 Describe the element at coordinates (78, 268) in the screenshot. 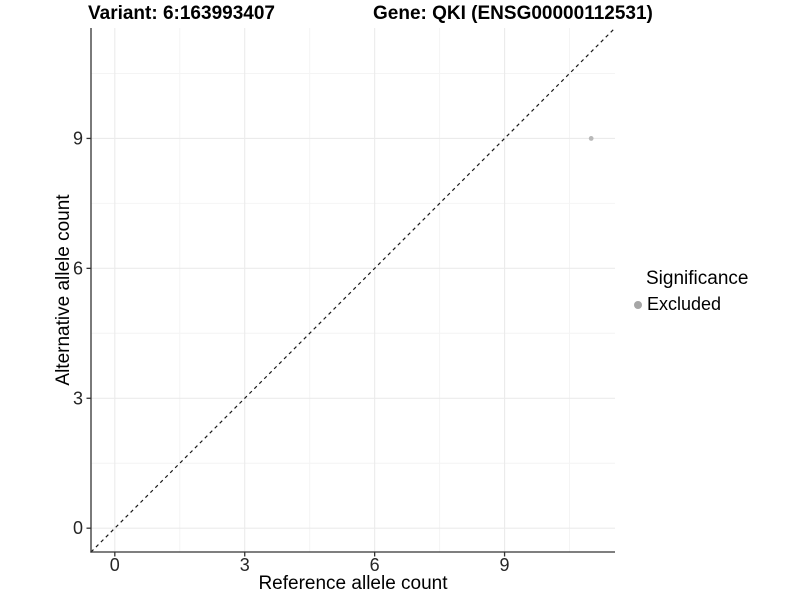

I see `y-tick-label: 6` at that location.